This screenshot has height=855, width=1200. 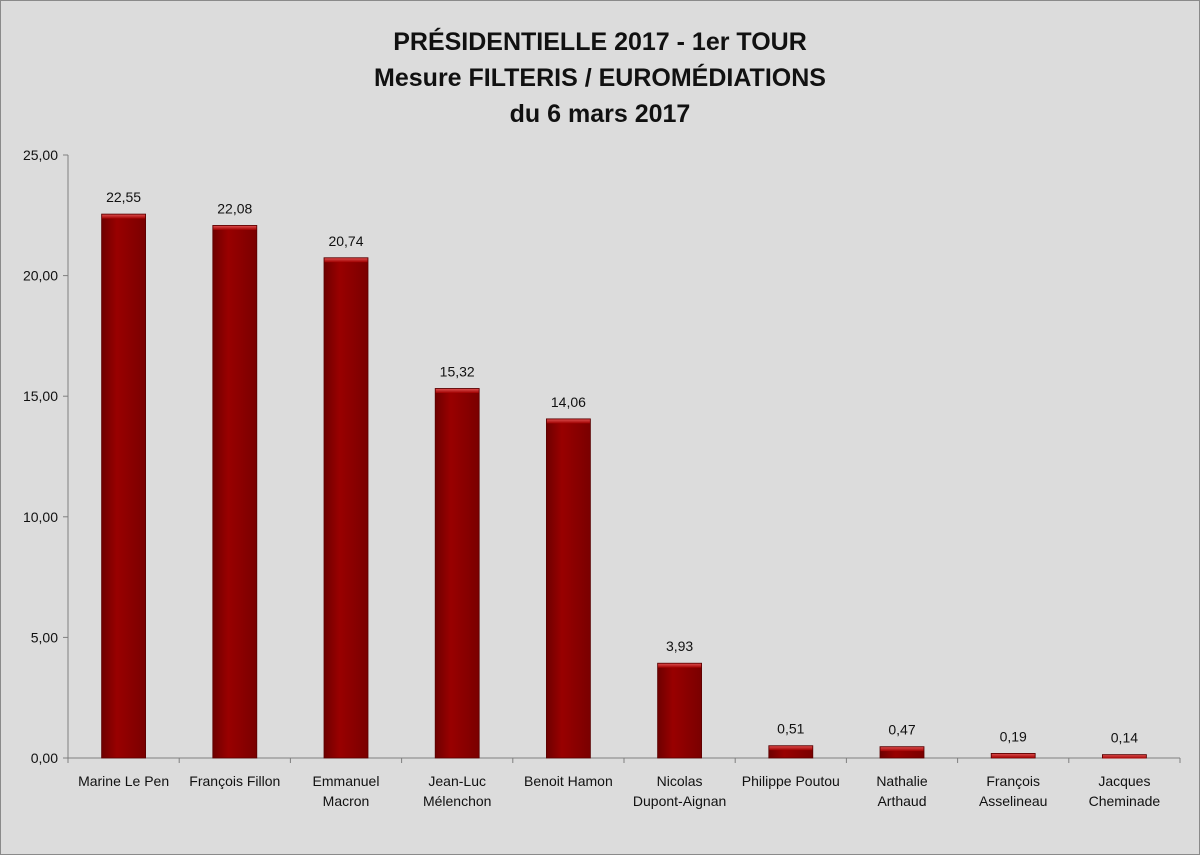 I want to click on y-tick-label: 20,00, so click(x=40, y=276).